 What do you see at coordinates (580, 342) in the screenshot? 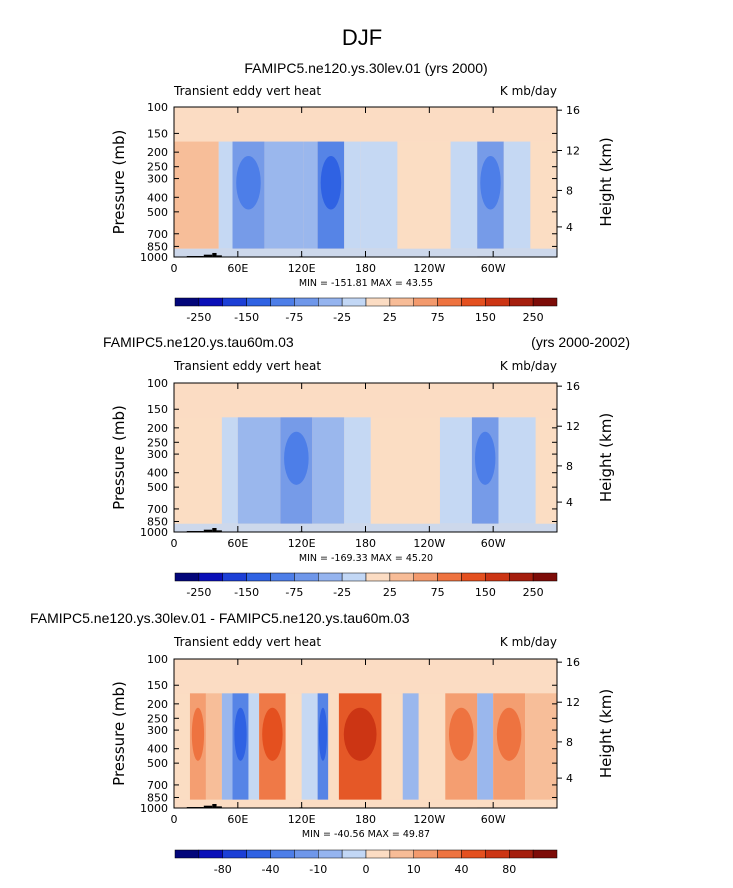
I see `panel-years: (yrs 2000-2002)` at bounding box center [580, 342].